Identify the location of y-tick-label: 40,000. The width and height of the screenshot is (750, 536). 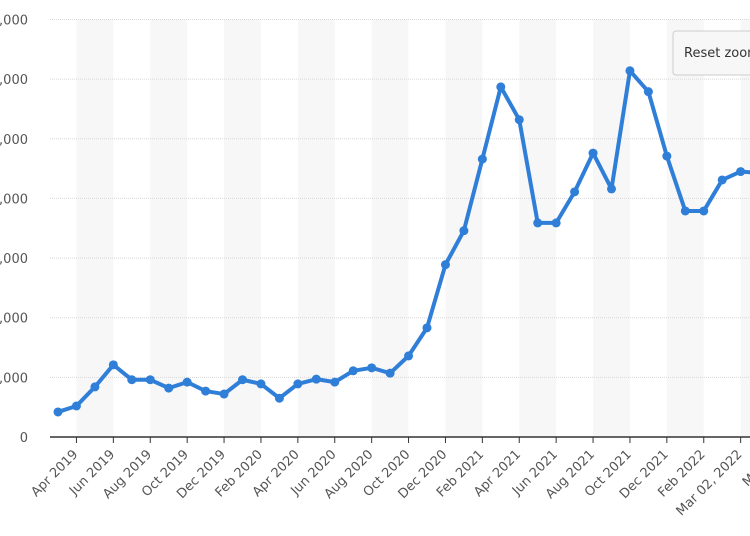
(14, 199).